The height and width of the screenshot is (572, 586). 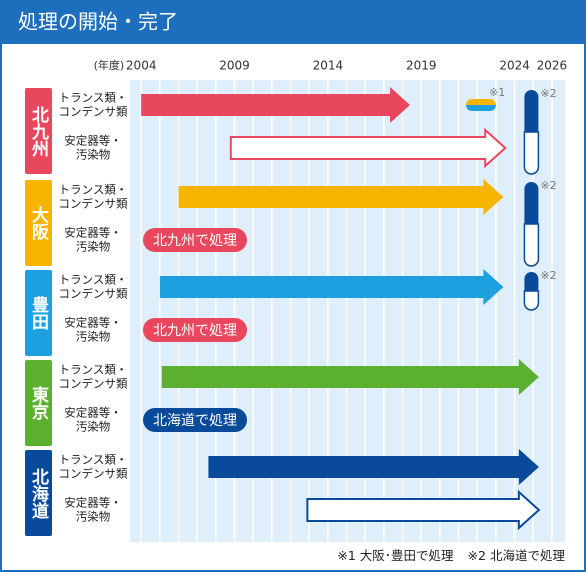 I want to click on marker-note: ※1, so click(x=497, y=92).